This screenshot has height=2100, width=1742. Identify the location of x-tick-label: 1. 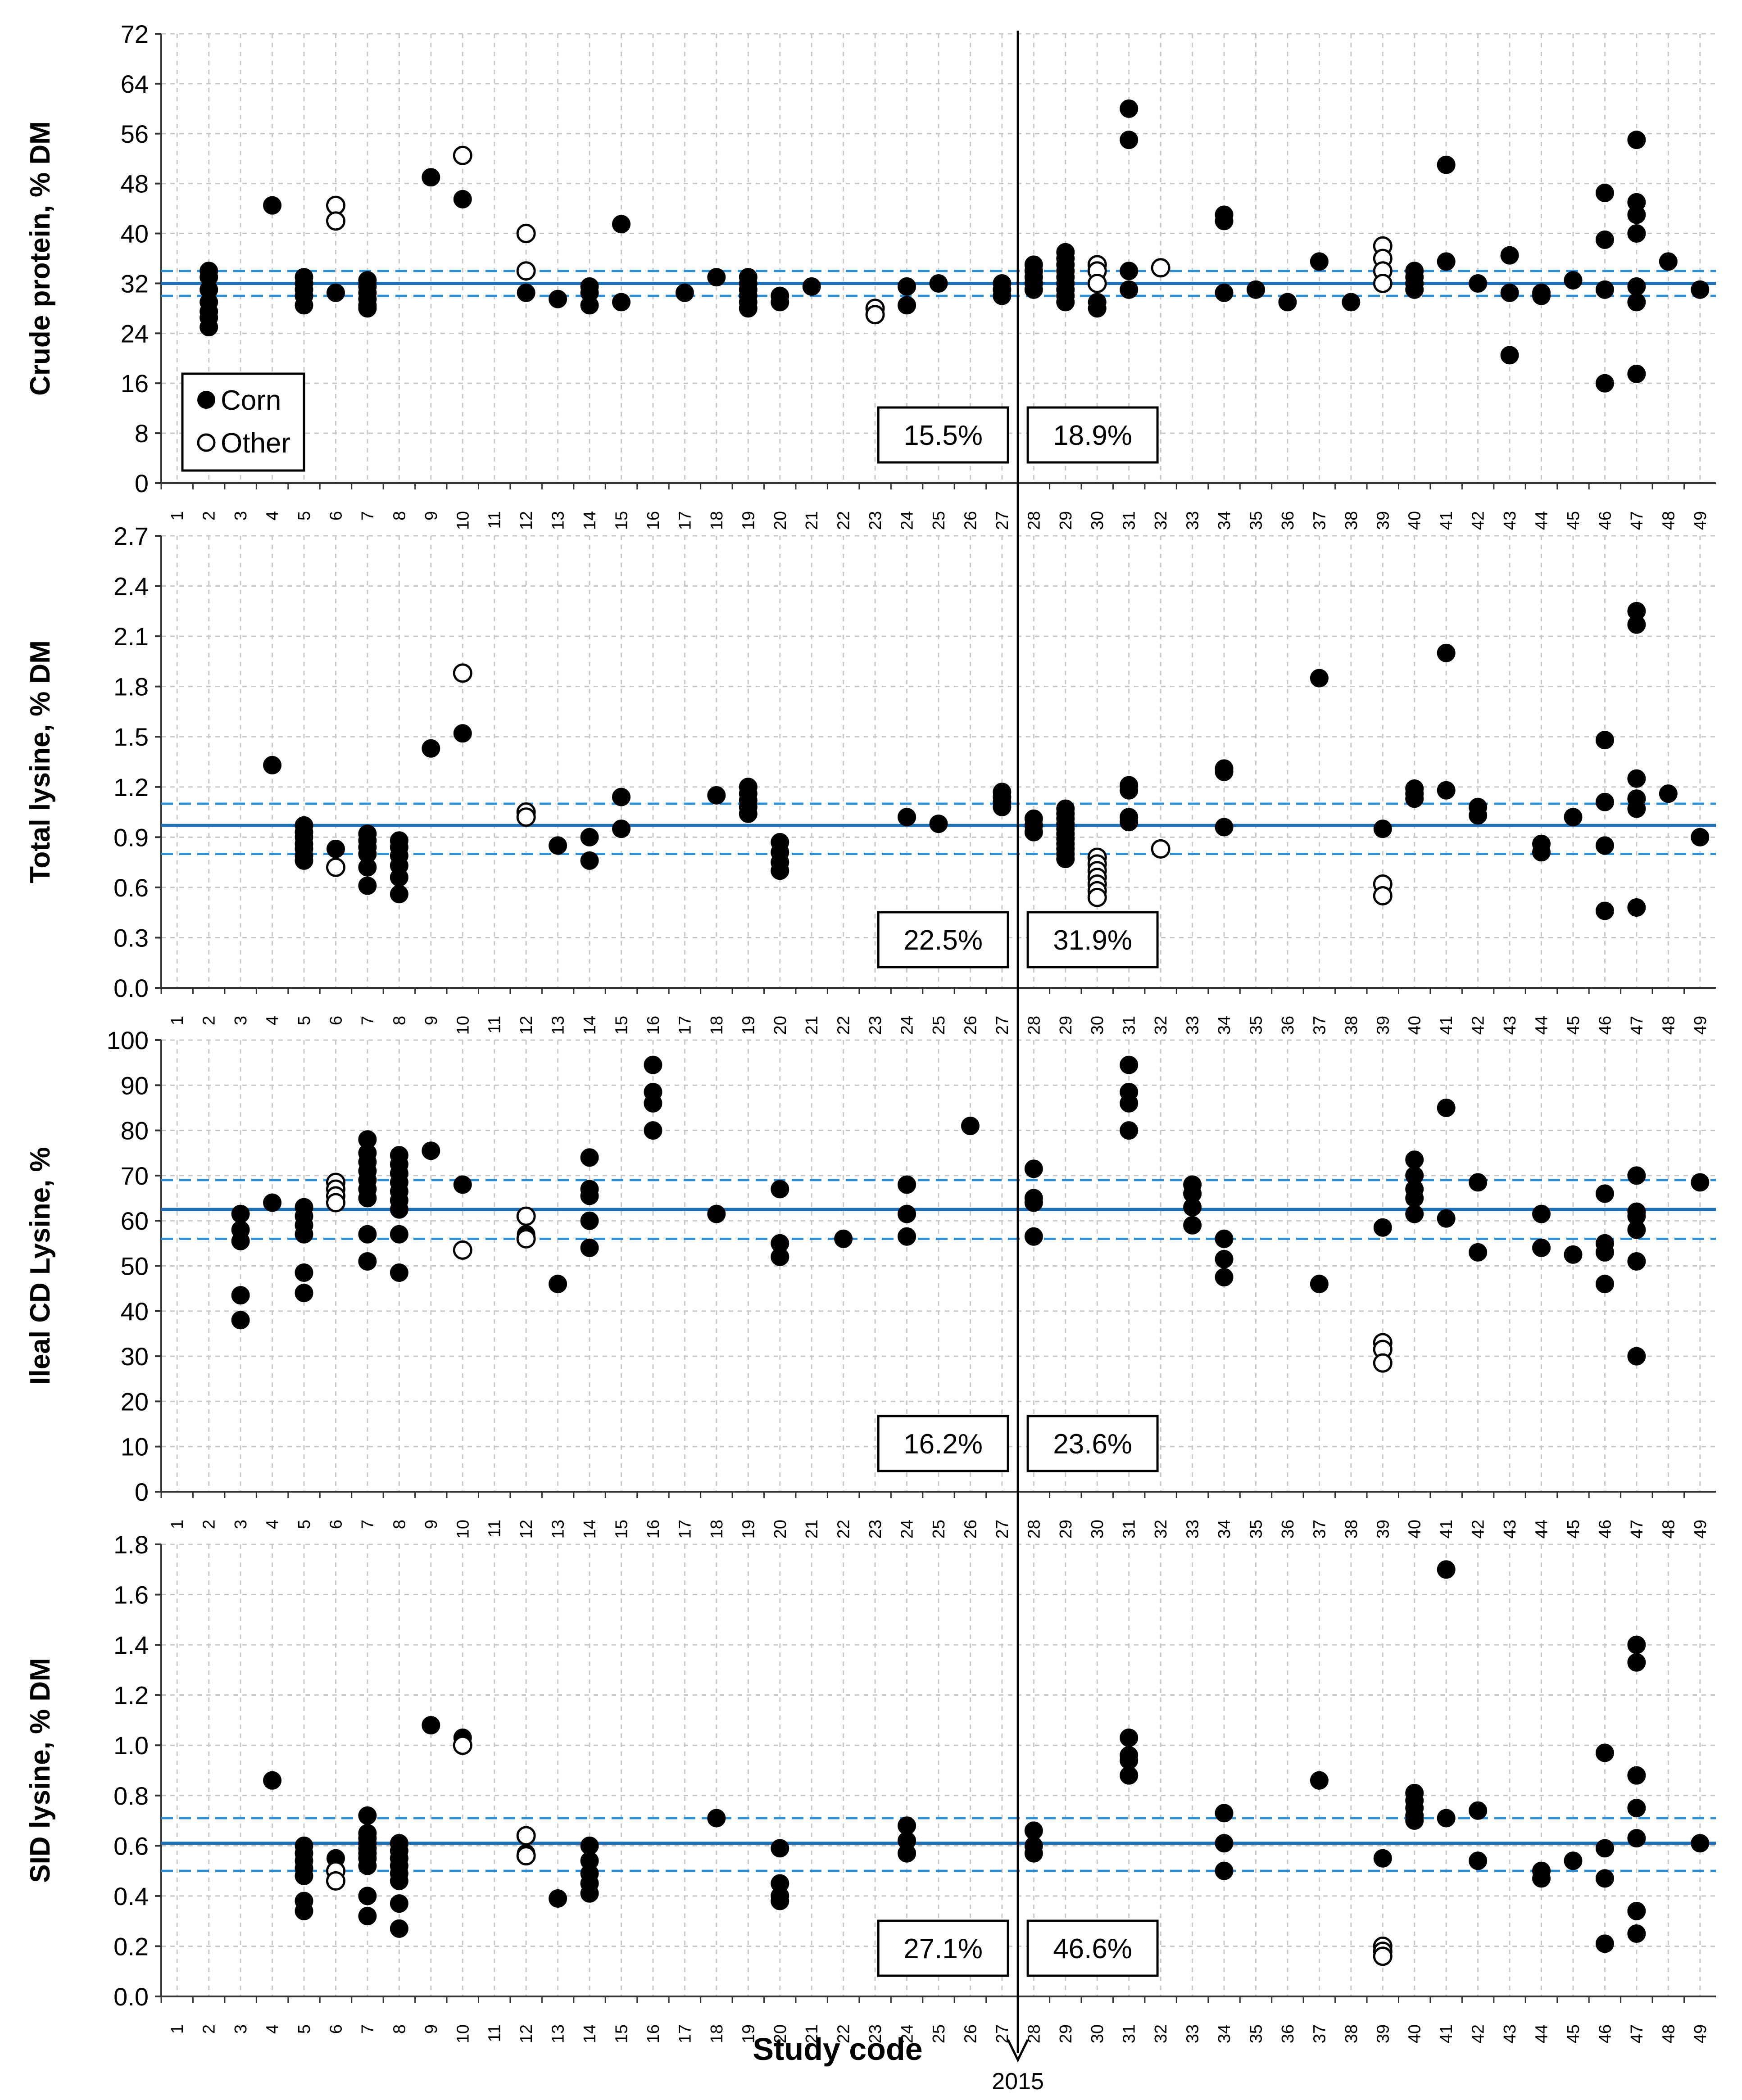
(177, 515).